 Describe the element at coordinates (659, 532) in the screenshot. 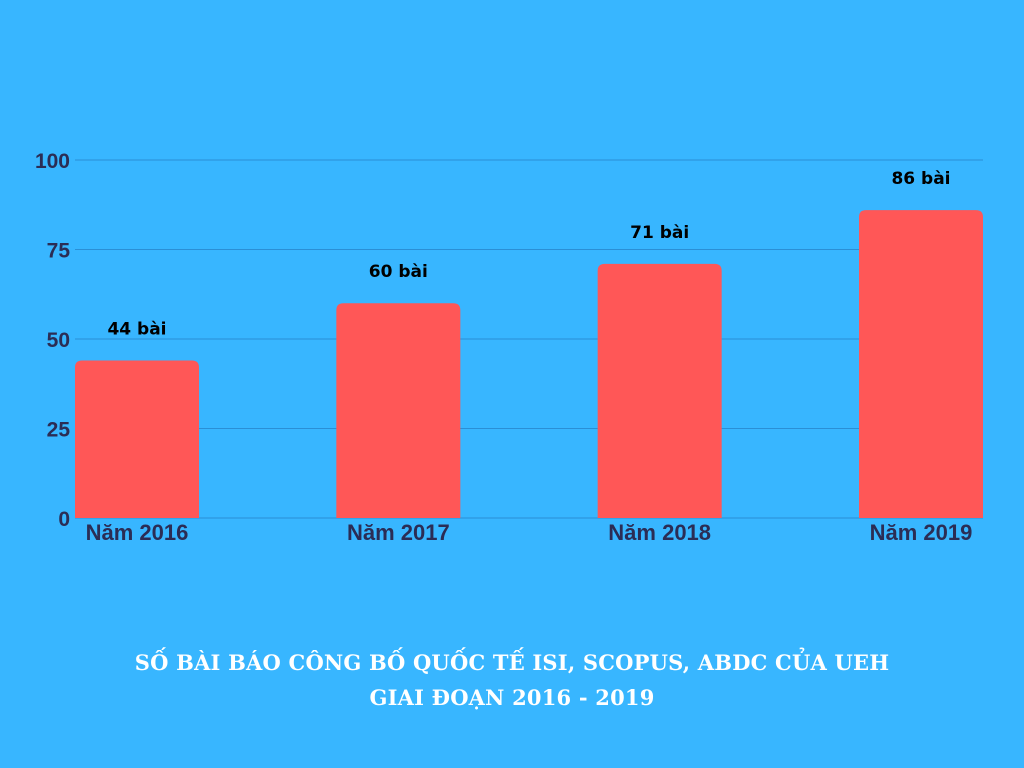

I see `x-tick-label: Năm 2018` at that location.